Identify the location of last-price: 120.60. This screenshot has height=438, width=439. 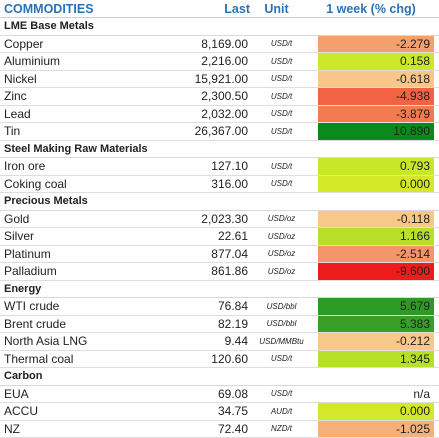
(215, 359).